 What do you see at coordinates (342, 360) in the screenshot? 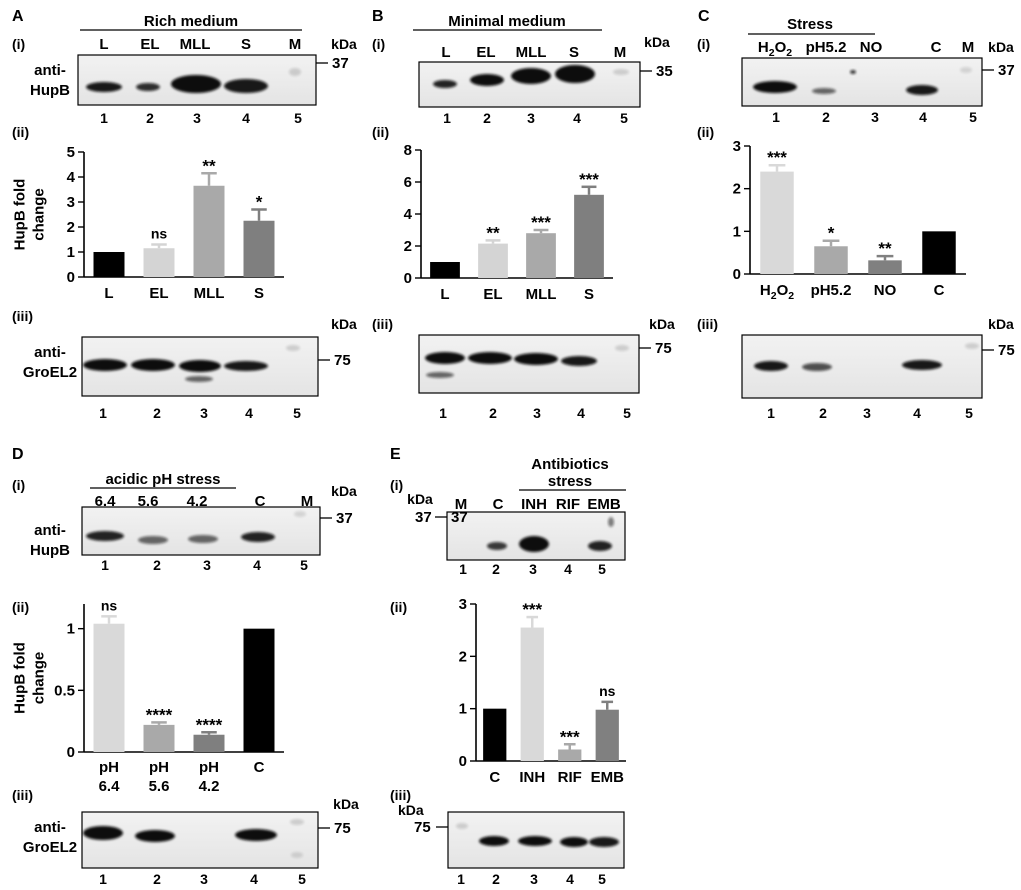
I see `marker-a2-label: 75` at bounding box center [342, 360].